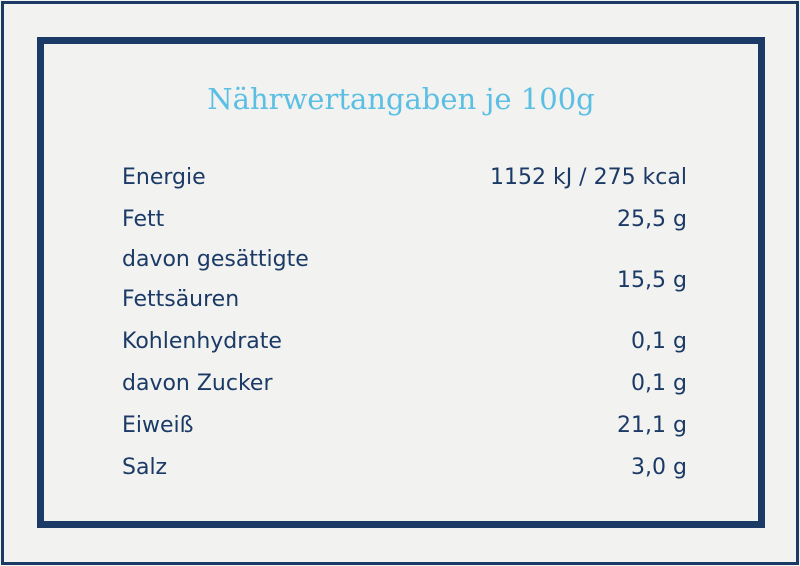  I want to click on value: 3,0 g, so click(659, 467).